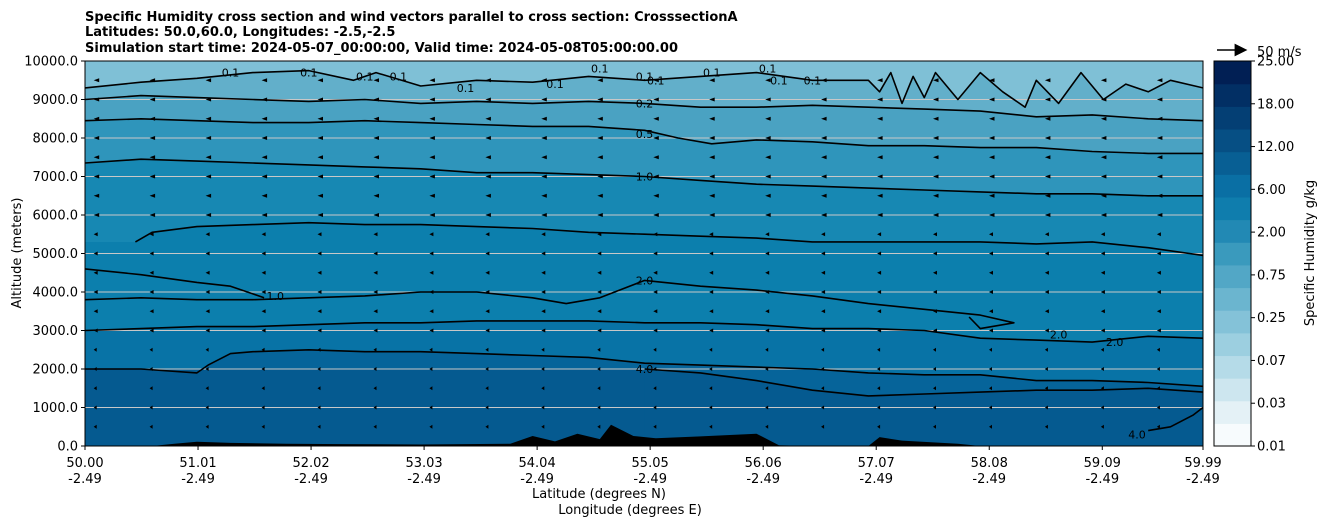 This screenshot has width=1326, height=526. Describe the element at coordinates (989, 479) in the screenshot. I see `x-tick-lon-8: -2.49` at that location.